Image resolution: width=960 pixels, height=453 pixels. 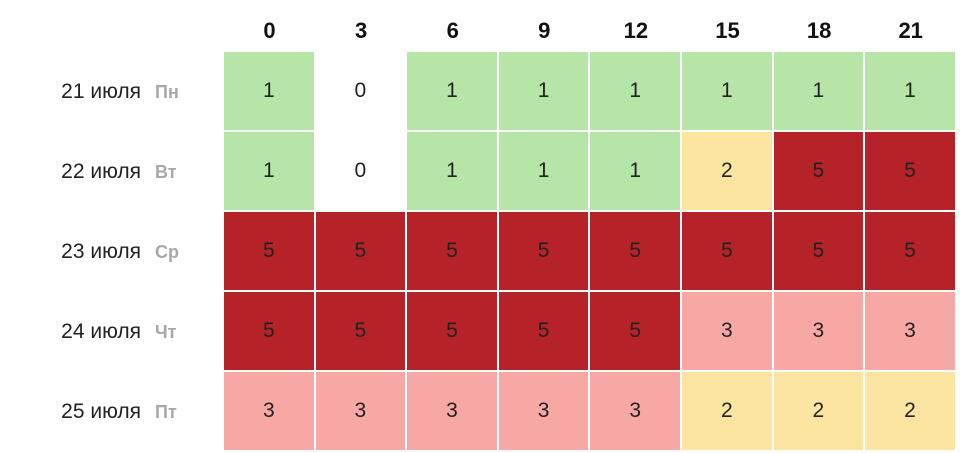 What do you see at coordinates (269, 30) in the screenshot?
I see `hour-label: 0` at bounding box center [269, 30].